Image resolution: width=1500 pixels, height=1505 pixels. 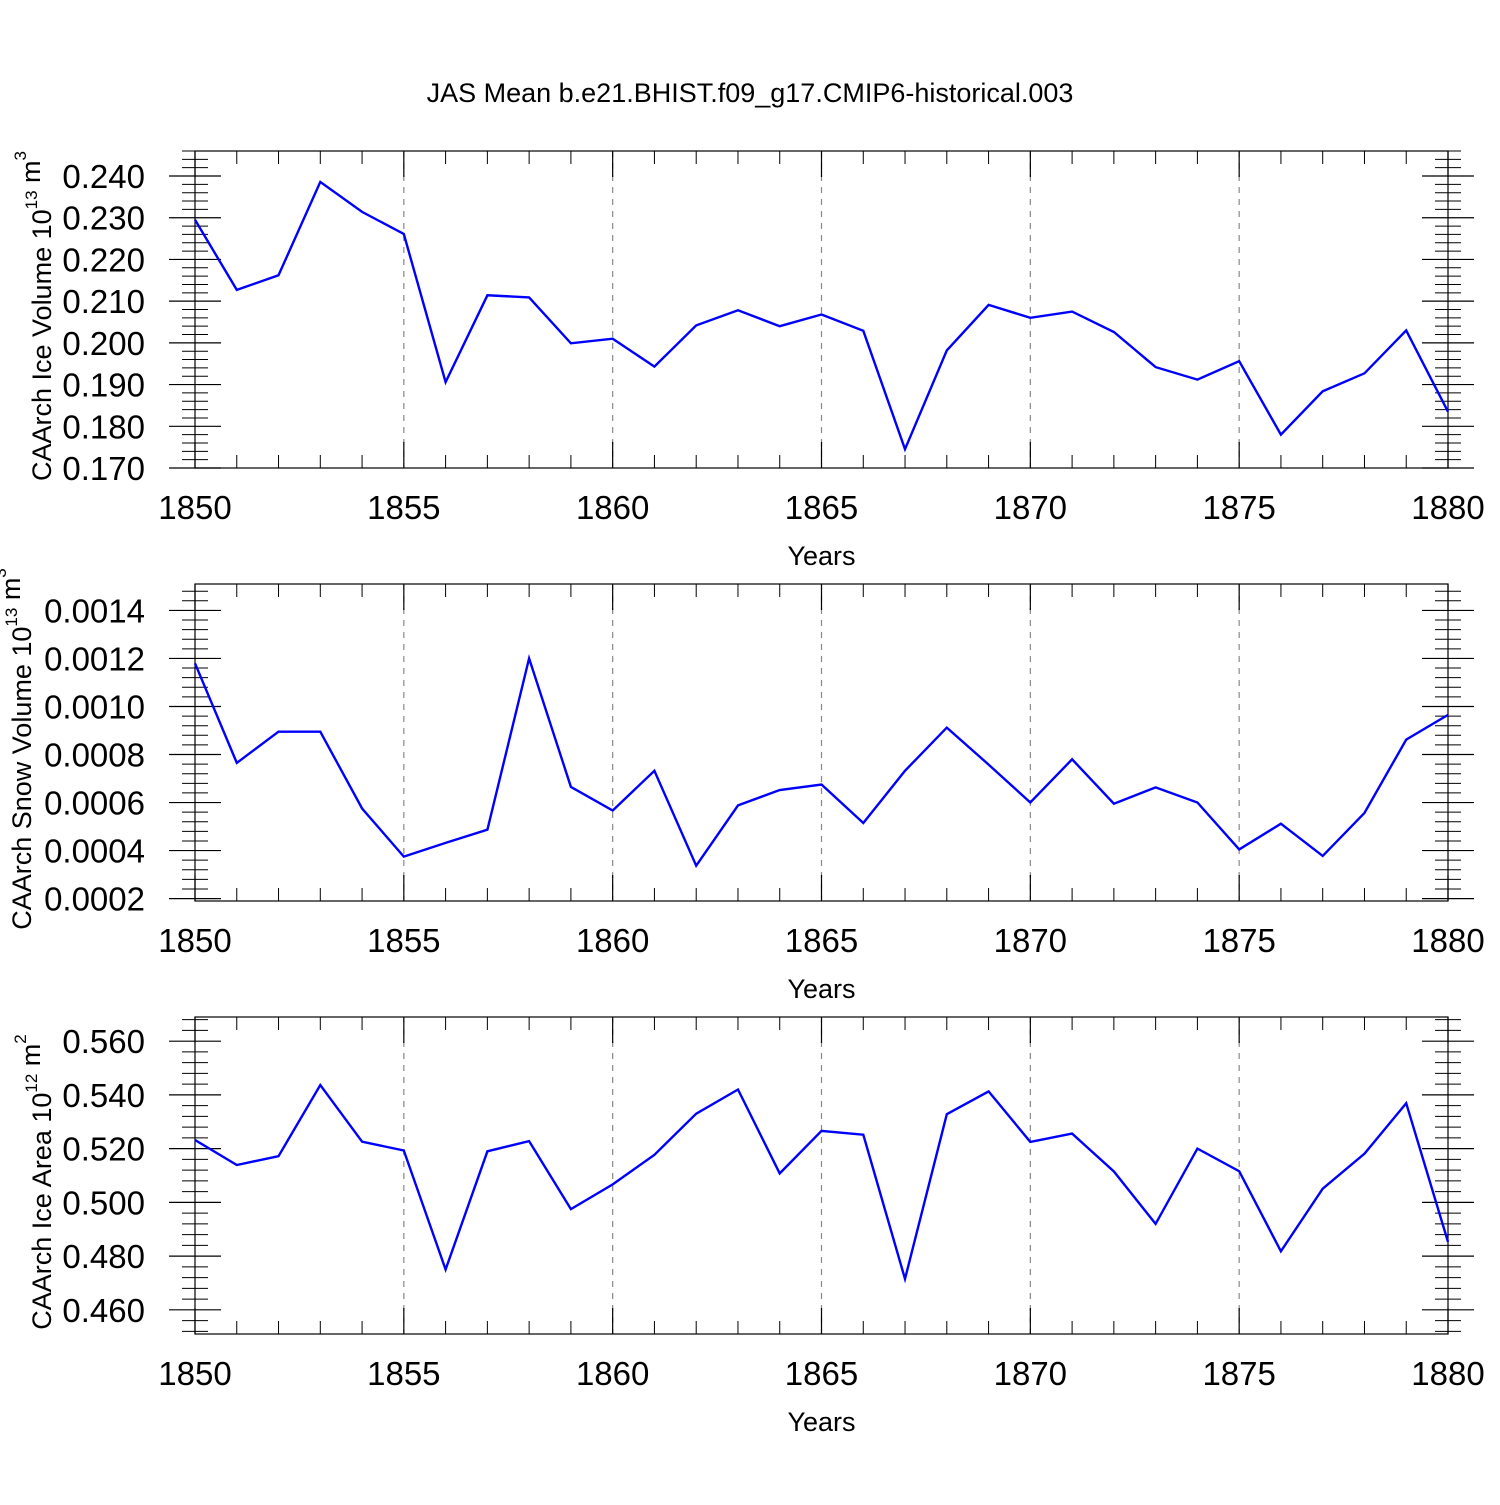 I want to click on y-tick-label: 0.240, so click(x=103, y=176).